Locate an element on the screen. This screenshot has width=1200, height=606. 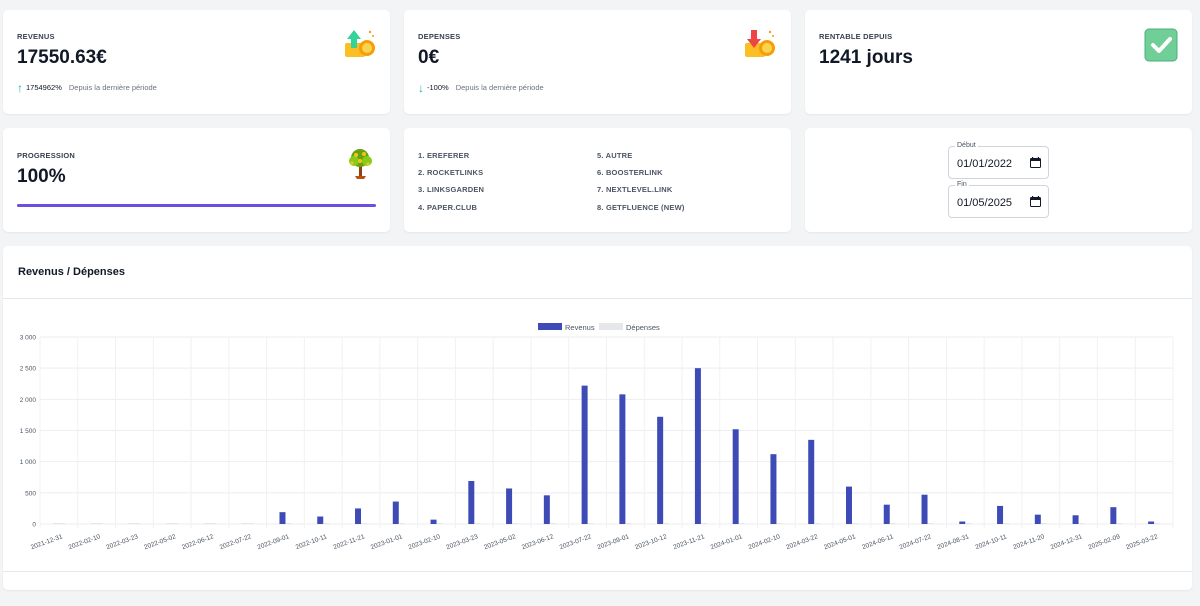
rentable-label: RENTABLE DEPUIS is located at coordinates (856, 36).